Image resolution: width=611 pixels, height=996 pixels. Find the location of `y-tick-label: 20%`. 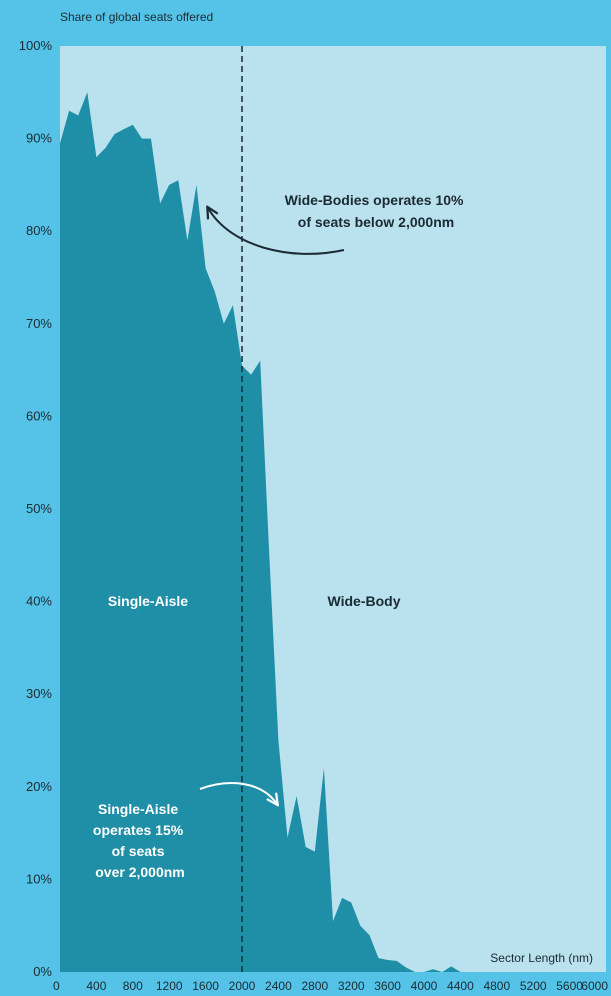

y-tick-label: 20% is located at coordinates (39, 786).